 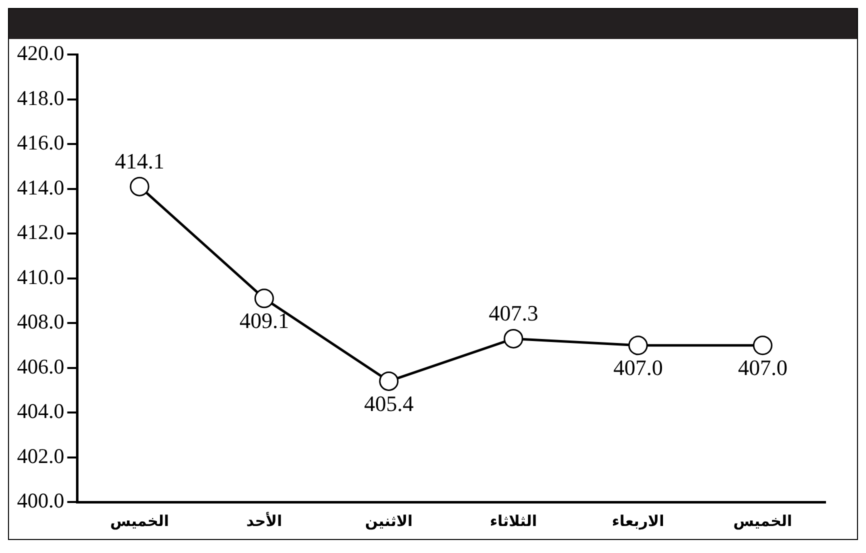 I want to click on y-tick-label: 414.0, so click(x=40, y=187).